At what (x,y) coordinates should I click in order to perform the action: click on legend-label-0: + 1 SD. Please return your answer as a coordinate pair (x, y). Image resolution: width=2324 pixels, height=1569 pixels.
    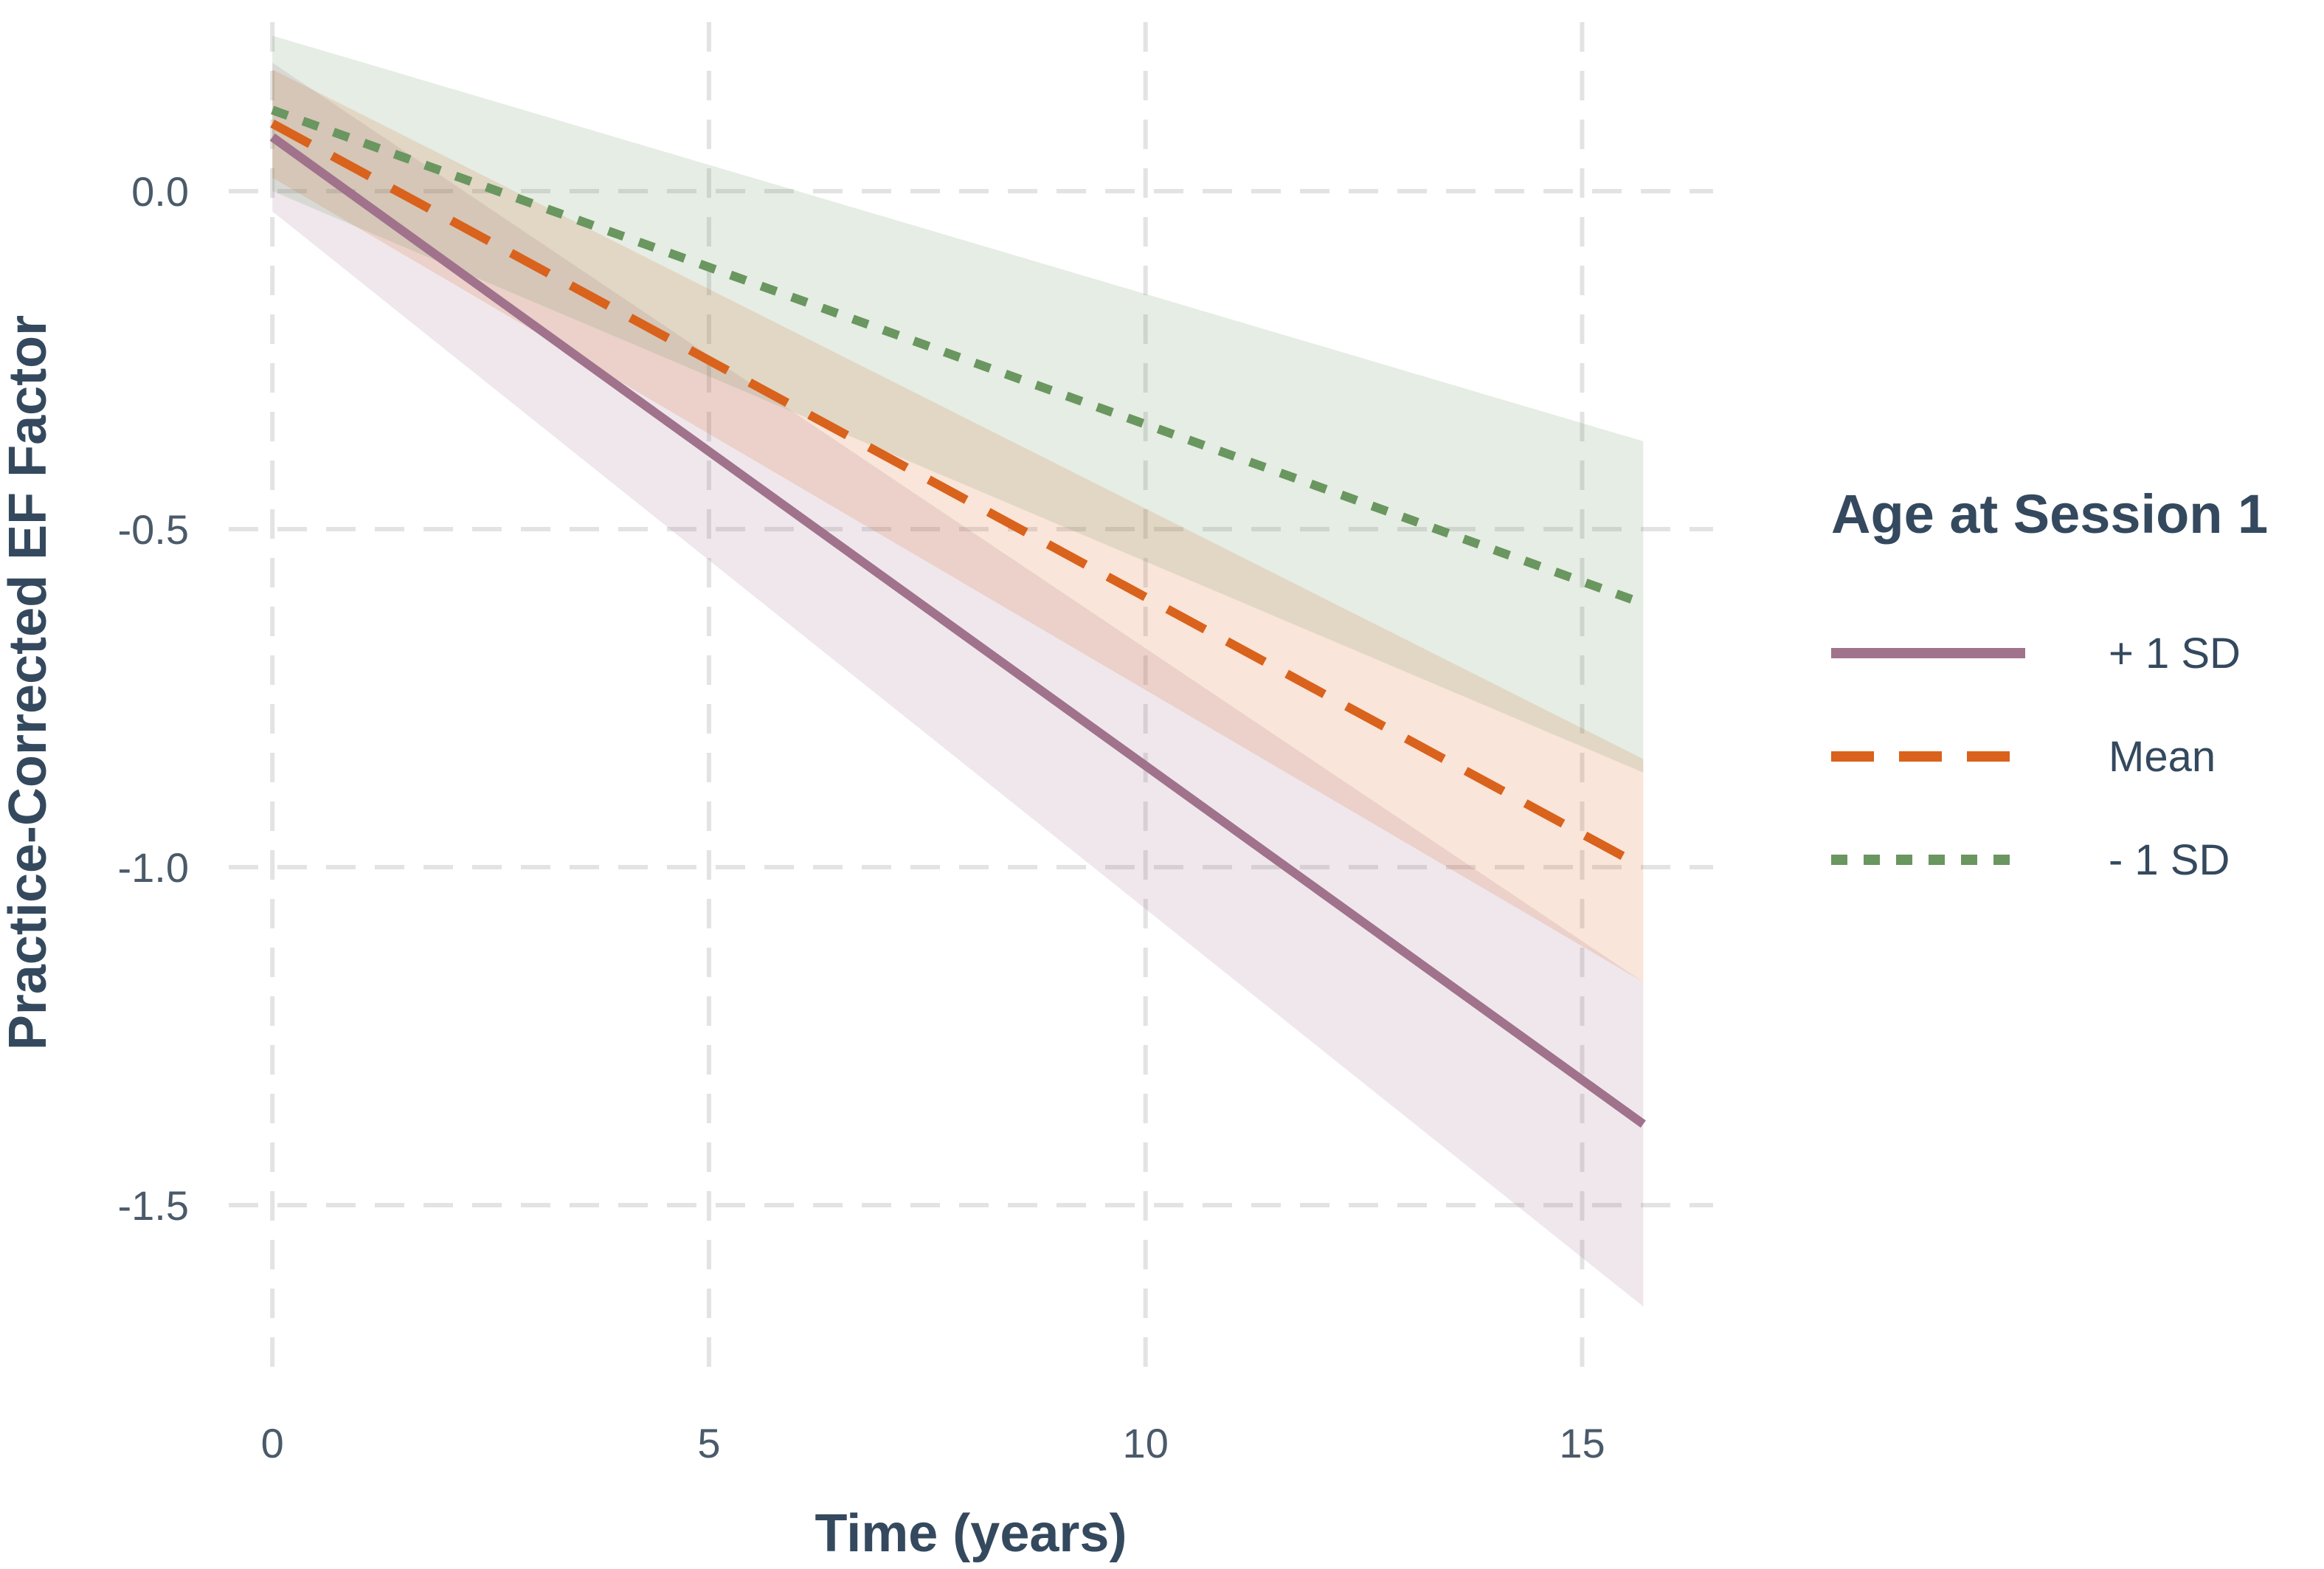
    Looking at the image, I should click on (2175, 653).